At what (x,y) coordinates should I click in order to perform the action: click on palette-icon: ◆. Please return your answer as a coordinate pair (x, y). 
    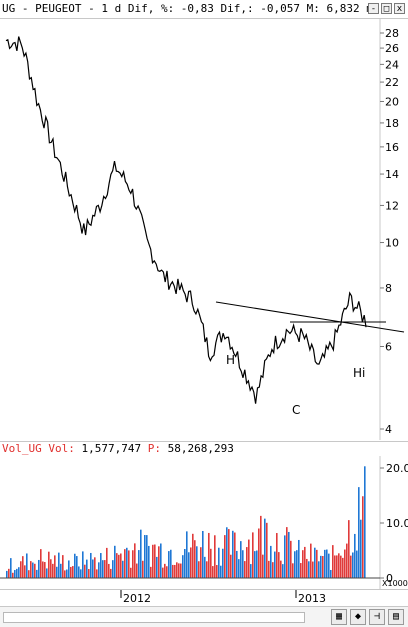
    Looking at the image, I should click on (358, 617).